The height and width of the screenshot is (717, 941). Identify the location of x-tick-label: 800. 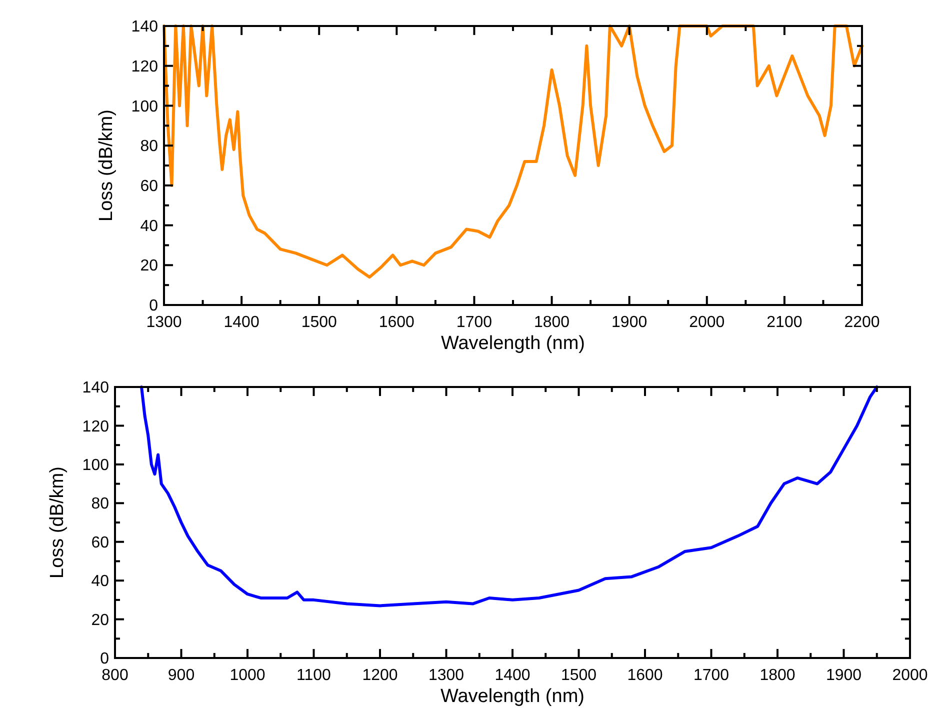
(115, 675).